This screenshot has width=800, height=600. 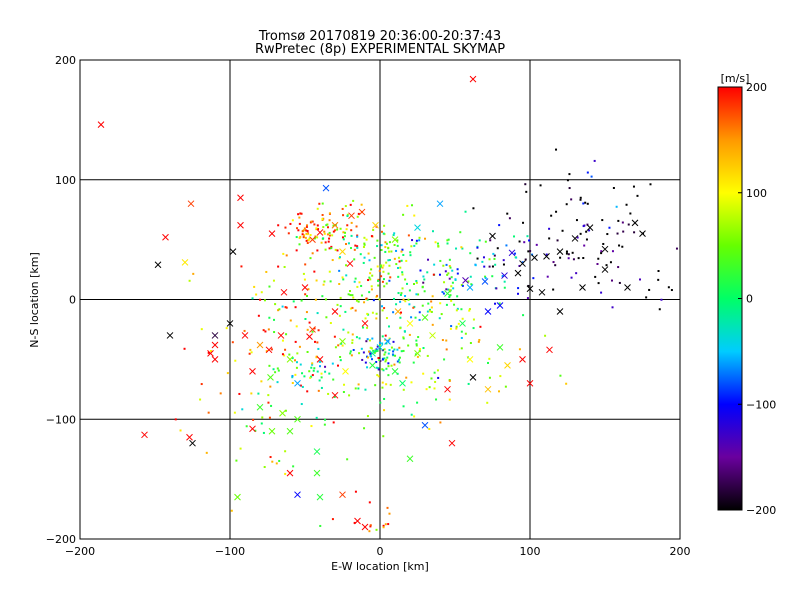 What do you see at coordinates (749, 299) in the screenshot?
I see `colorbar-tick-label: 0` at bounding box center [749, 299].